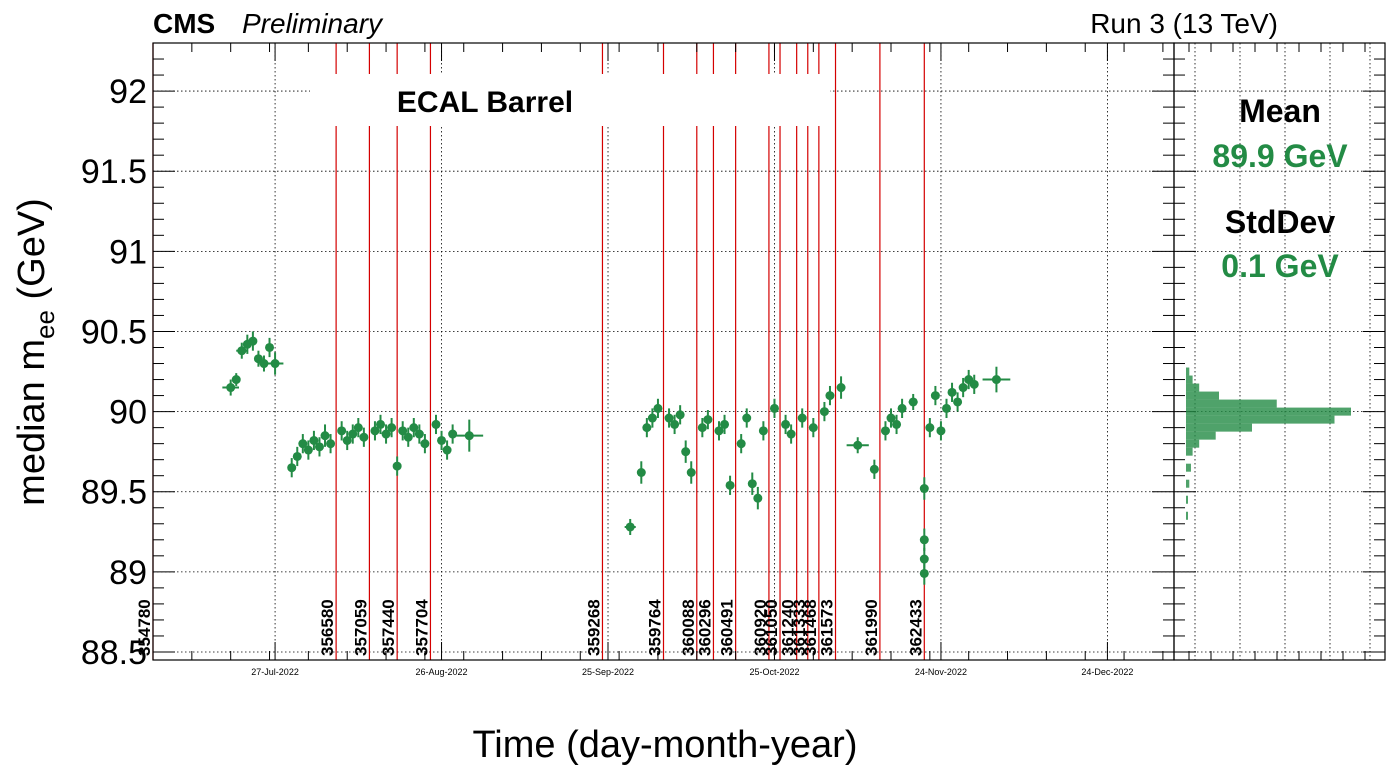  What do you see at coordinates (114, 493) in the screenshot?
I see `y-tick-label: 89.5` at bounding box center [114, 493].